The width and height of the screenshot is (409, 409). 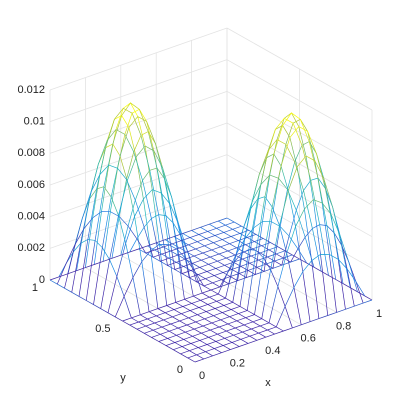 I want to click on z-tick-label: 0.004, so click(x=31, y=217).